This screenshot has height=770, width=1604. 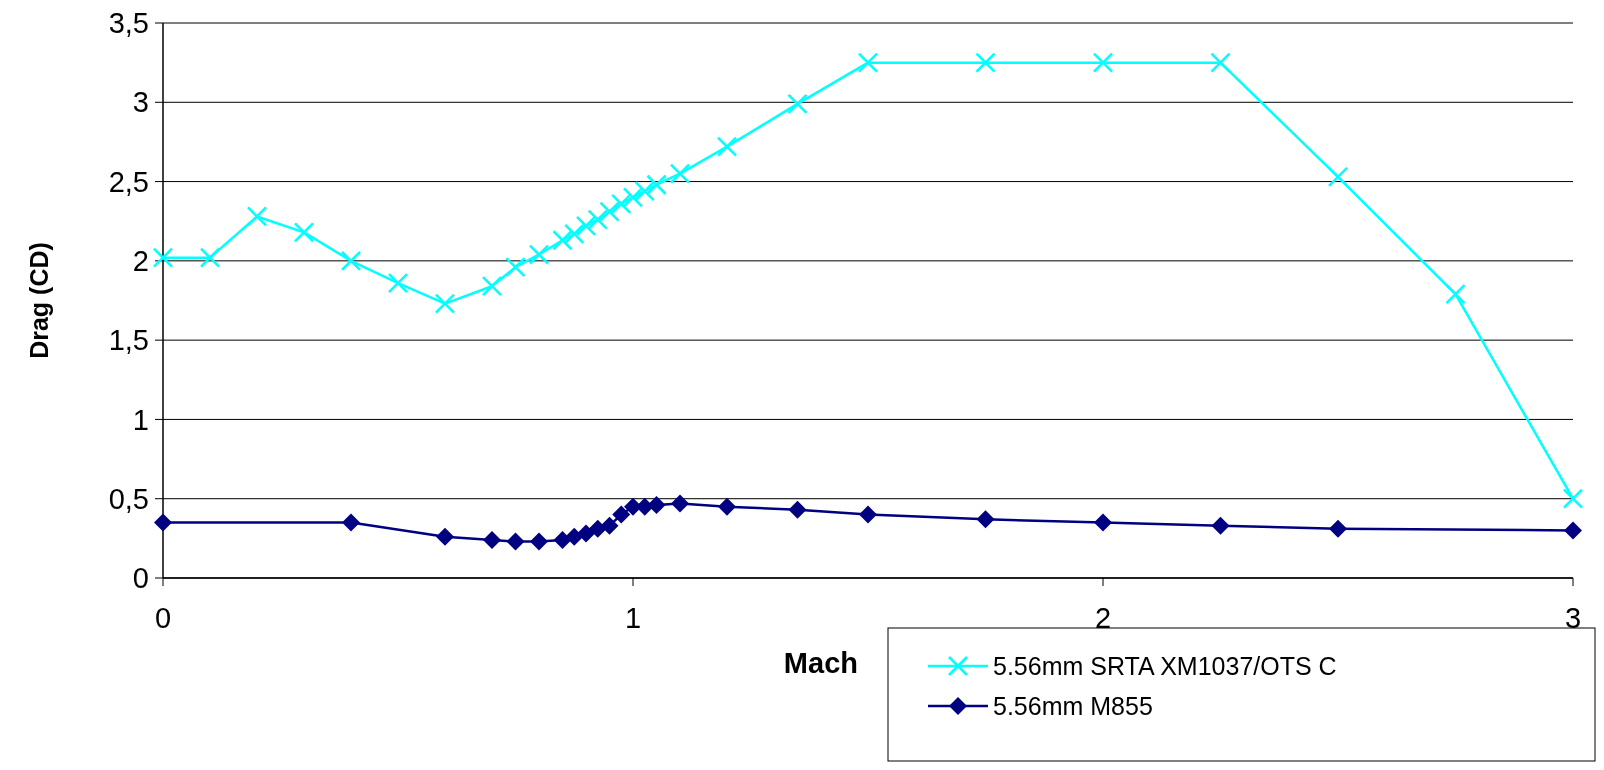 I want to click on y-tick-label: 1, so click(x=140, y=419).